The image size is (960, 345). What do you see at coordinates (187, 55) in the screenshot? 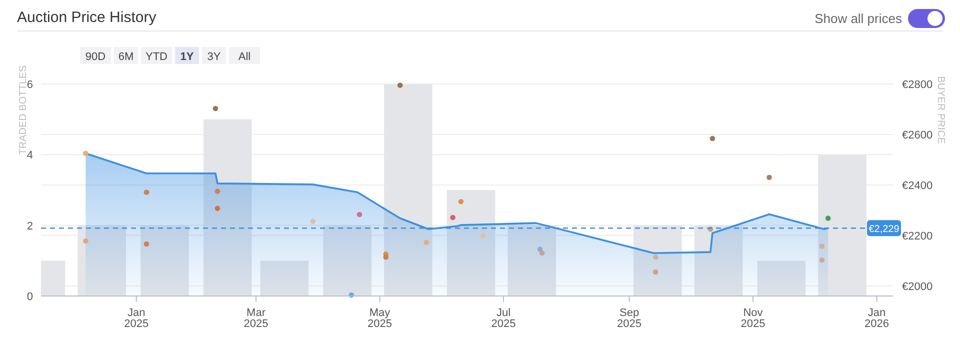
I see `range-button: 1Y` at bounding box center [187, 55].